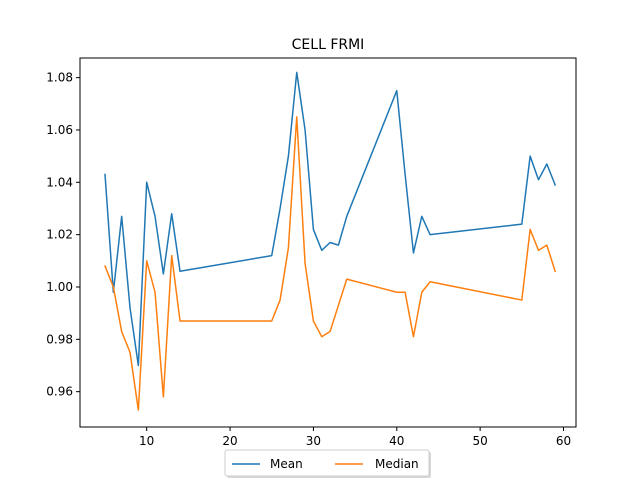 The height and width of the screenshot is (480, 640). What do you see at coordinates (59, 130) in the screenshot?
I see `y-tick-label: 1.06` at bounding box center [59, 130].